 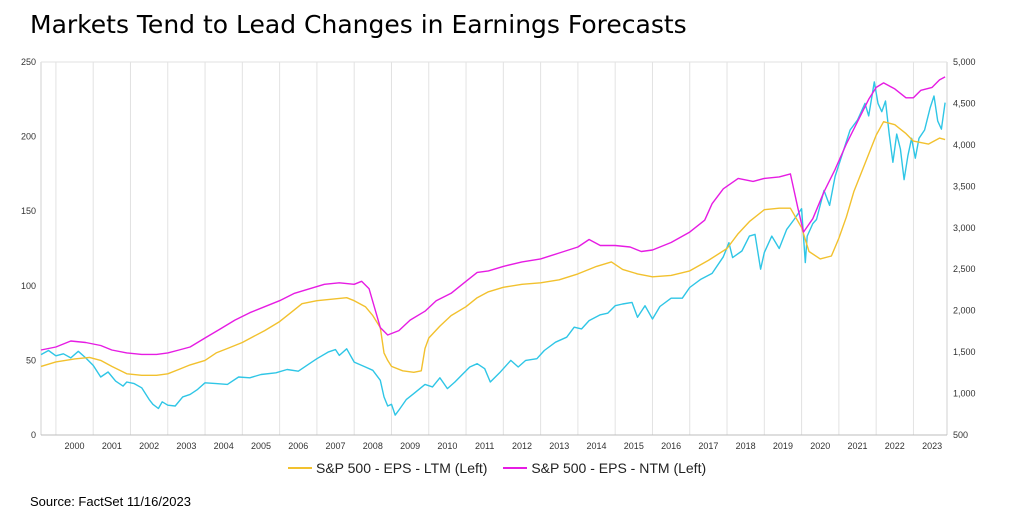 I want to click on right-tick-label: 1,000, so click(x=964, y=394).